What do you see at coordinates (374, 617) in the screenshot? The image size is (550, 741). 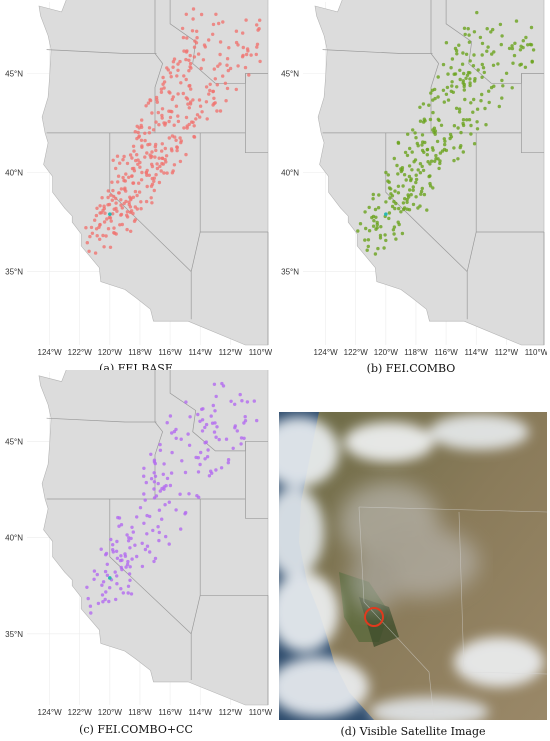 I see `fire-location-marker` at bounding box center [374, 617].